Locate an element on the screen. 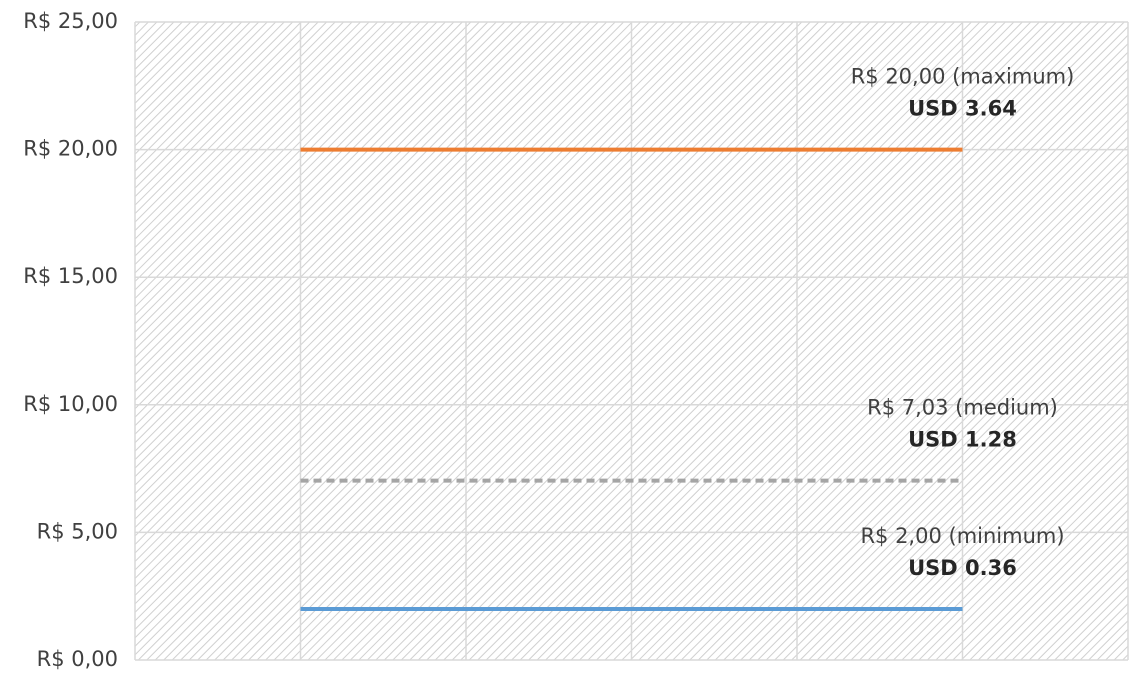  y-tick-label: R$ 25,00 is located at coordinates (70, 21).